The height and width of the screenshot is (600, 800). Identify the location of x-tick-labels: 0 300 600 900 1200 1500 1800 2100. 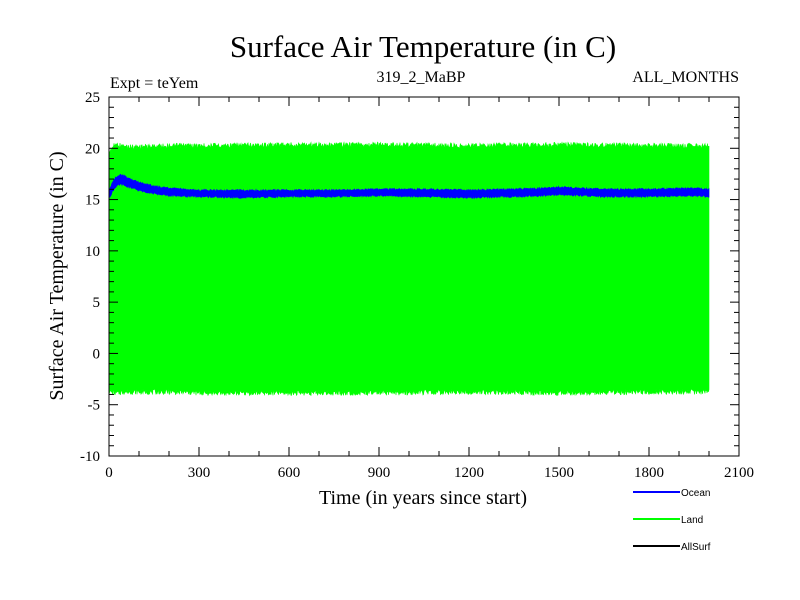
(429, 473).